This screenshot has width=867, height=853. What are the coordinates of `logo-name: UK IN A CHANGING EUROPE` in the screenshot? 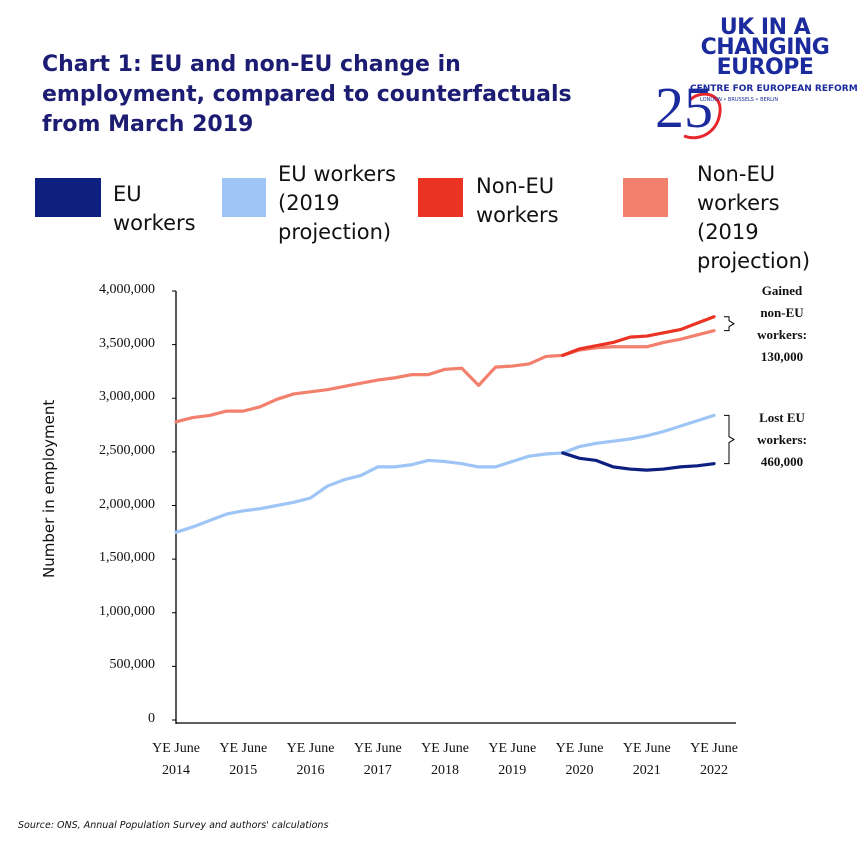 It's located at (765, 47).